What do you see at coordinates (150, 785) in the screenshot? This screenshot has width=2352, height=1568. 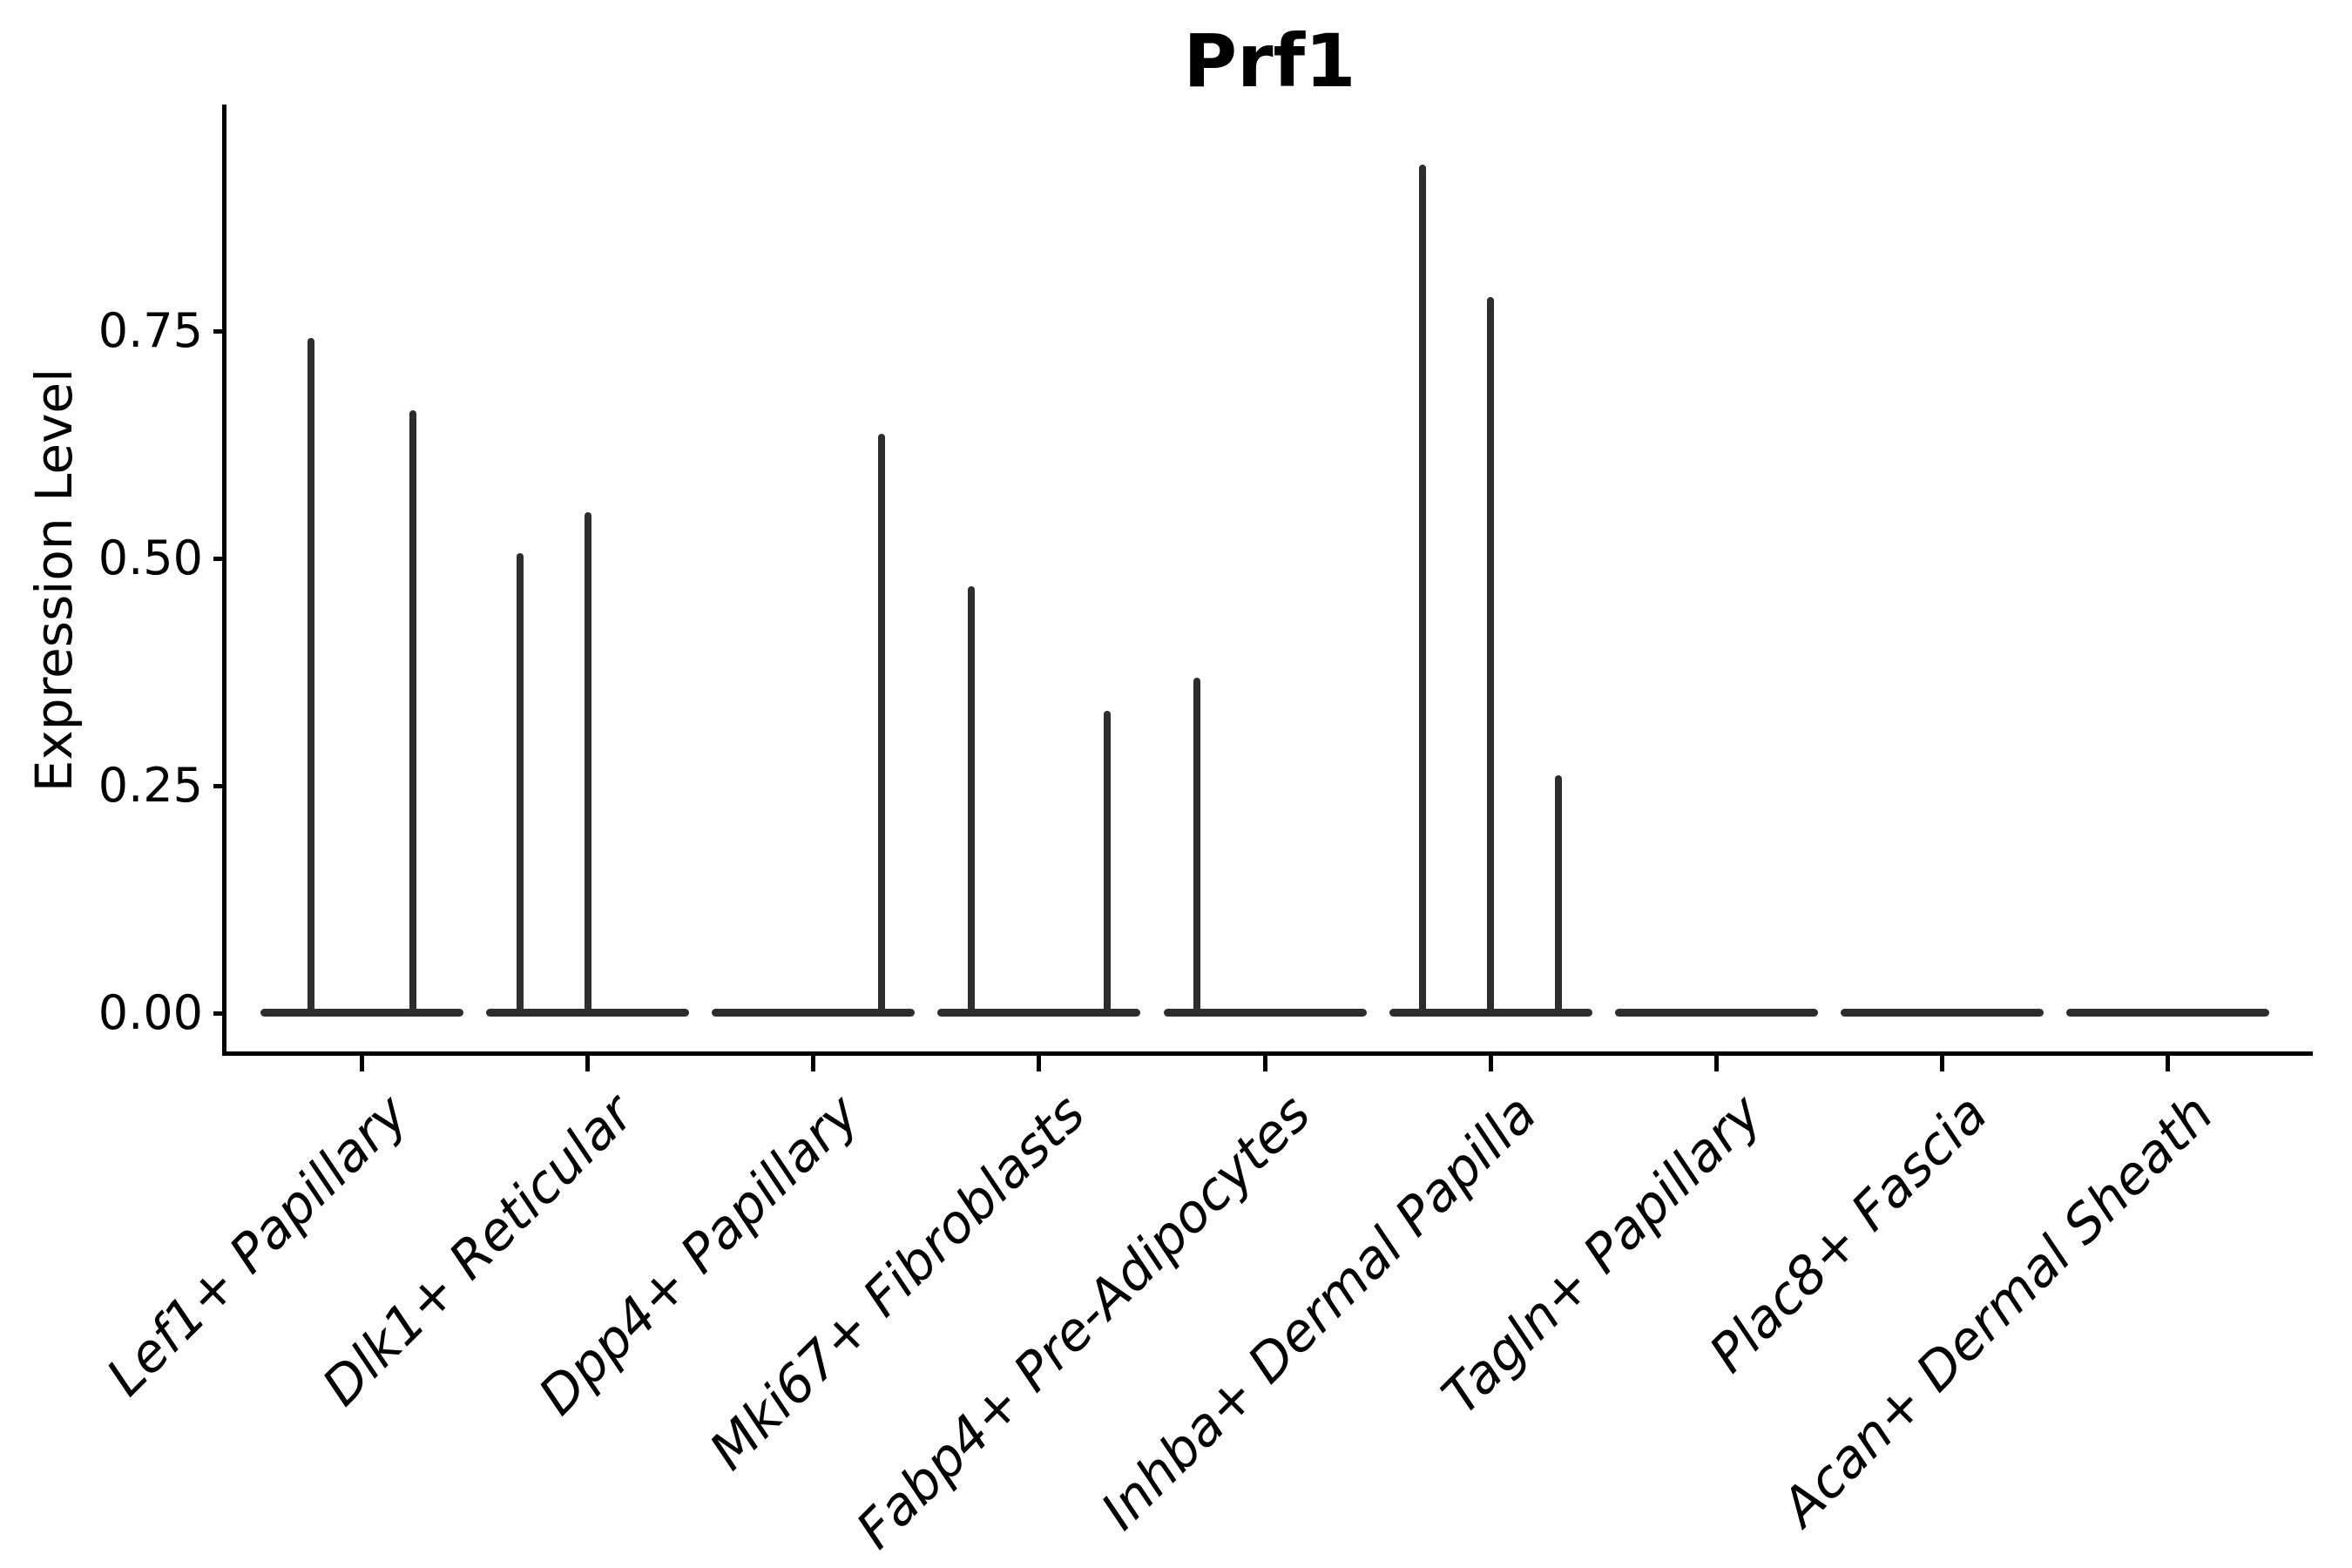 I see `y-tick-label: 0.25` at bounding box center [150, 785].